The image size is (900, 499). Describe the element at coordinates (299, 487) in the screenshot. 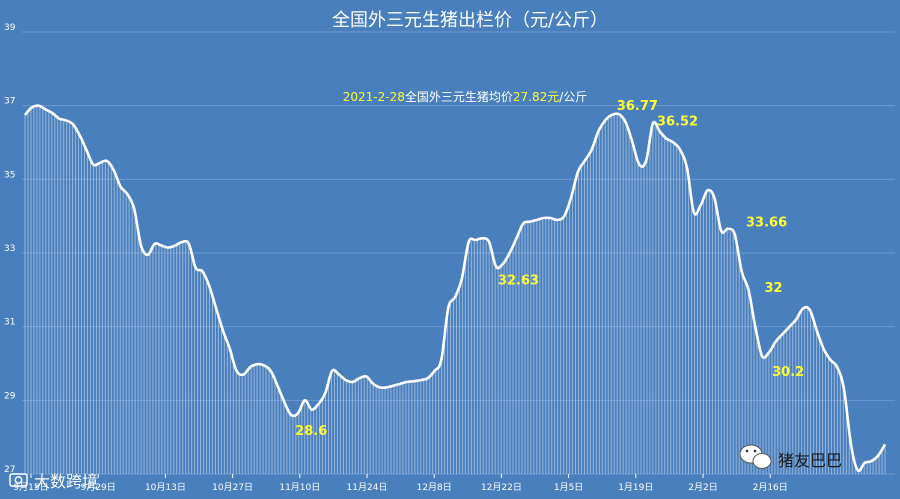

I see `x-tick-label: 11月10日` at that location.